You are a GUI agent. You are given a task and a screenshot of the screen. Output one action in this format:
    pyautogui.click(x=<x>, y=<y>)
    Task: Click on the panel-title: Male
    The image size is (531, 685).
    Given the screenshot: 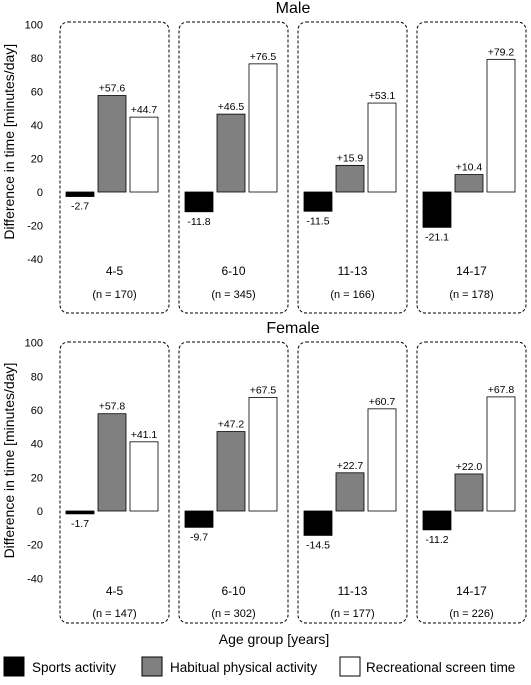 What is the action you would take?
    pyautogui.click(x=293, y=8)
    